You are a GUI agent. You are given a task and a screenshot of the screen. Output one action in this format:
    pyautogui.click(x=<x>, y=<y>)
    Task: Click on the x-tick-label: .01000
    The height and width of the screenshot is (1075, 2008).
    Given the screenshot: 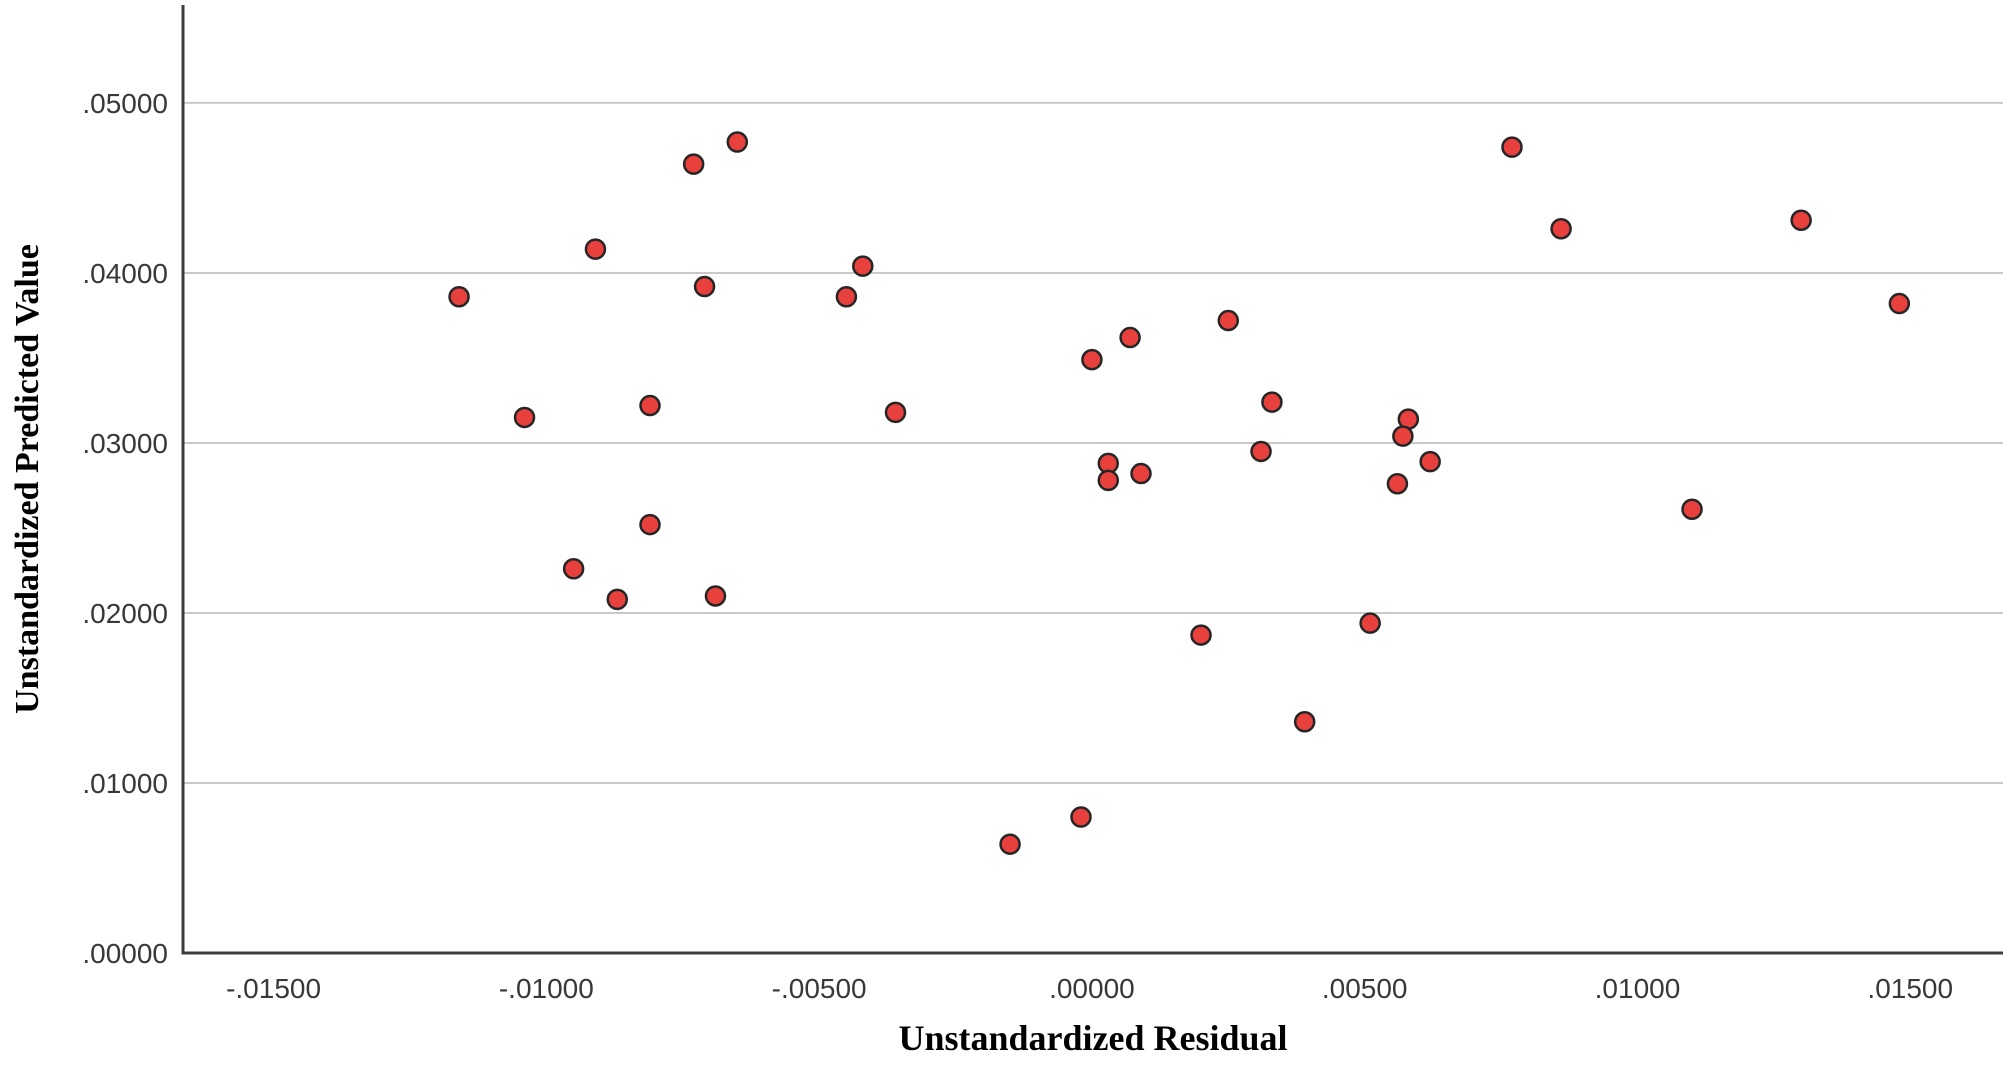 What is the action you would take?
    pyautogui.click(x=1638, y=988)
    